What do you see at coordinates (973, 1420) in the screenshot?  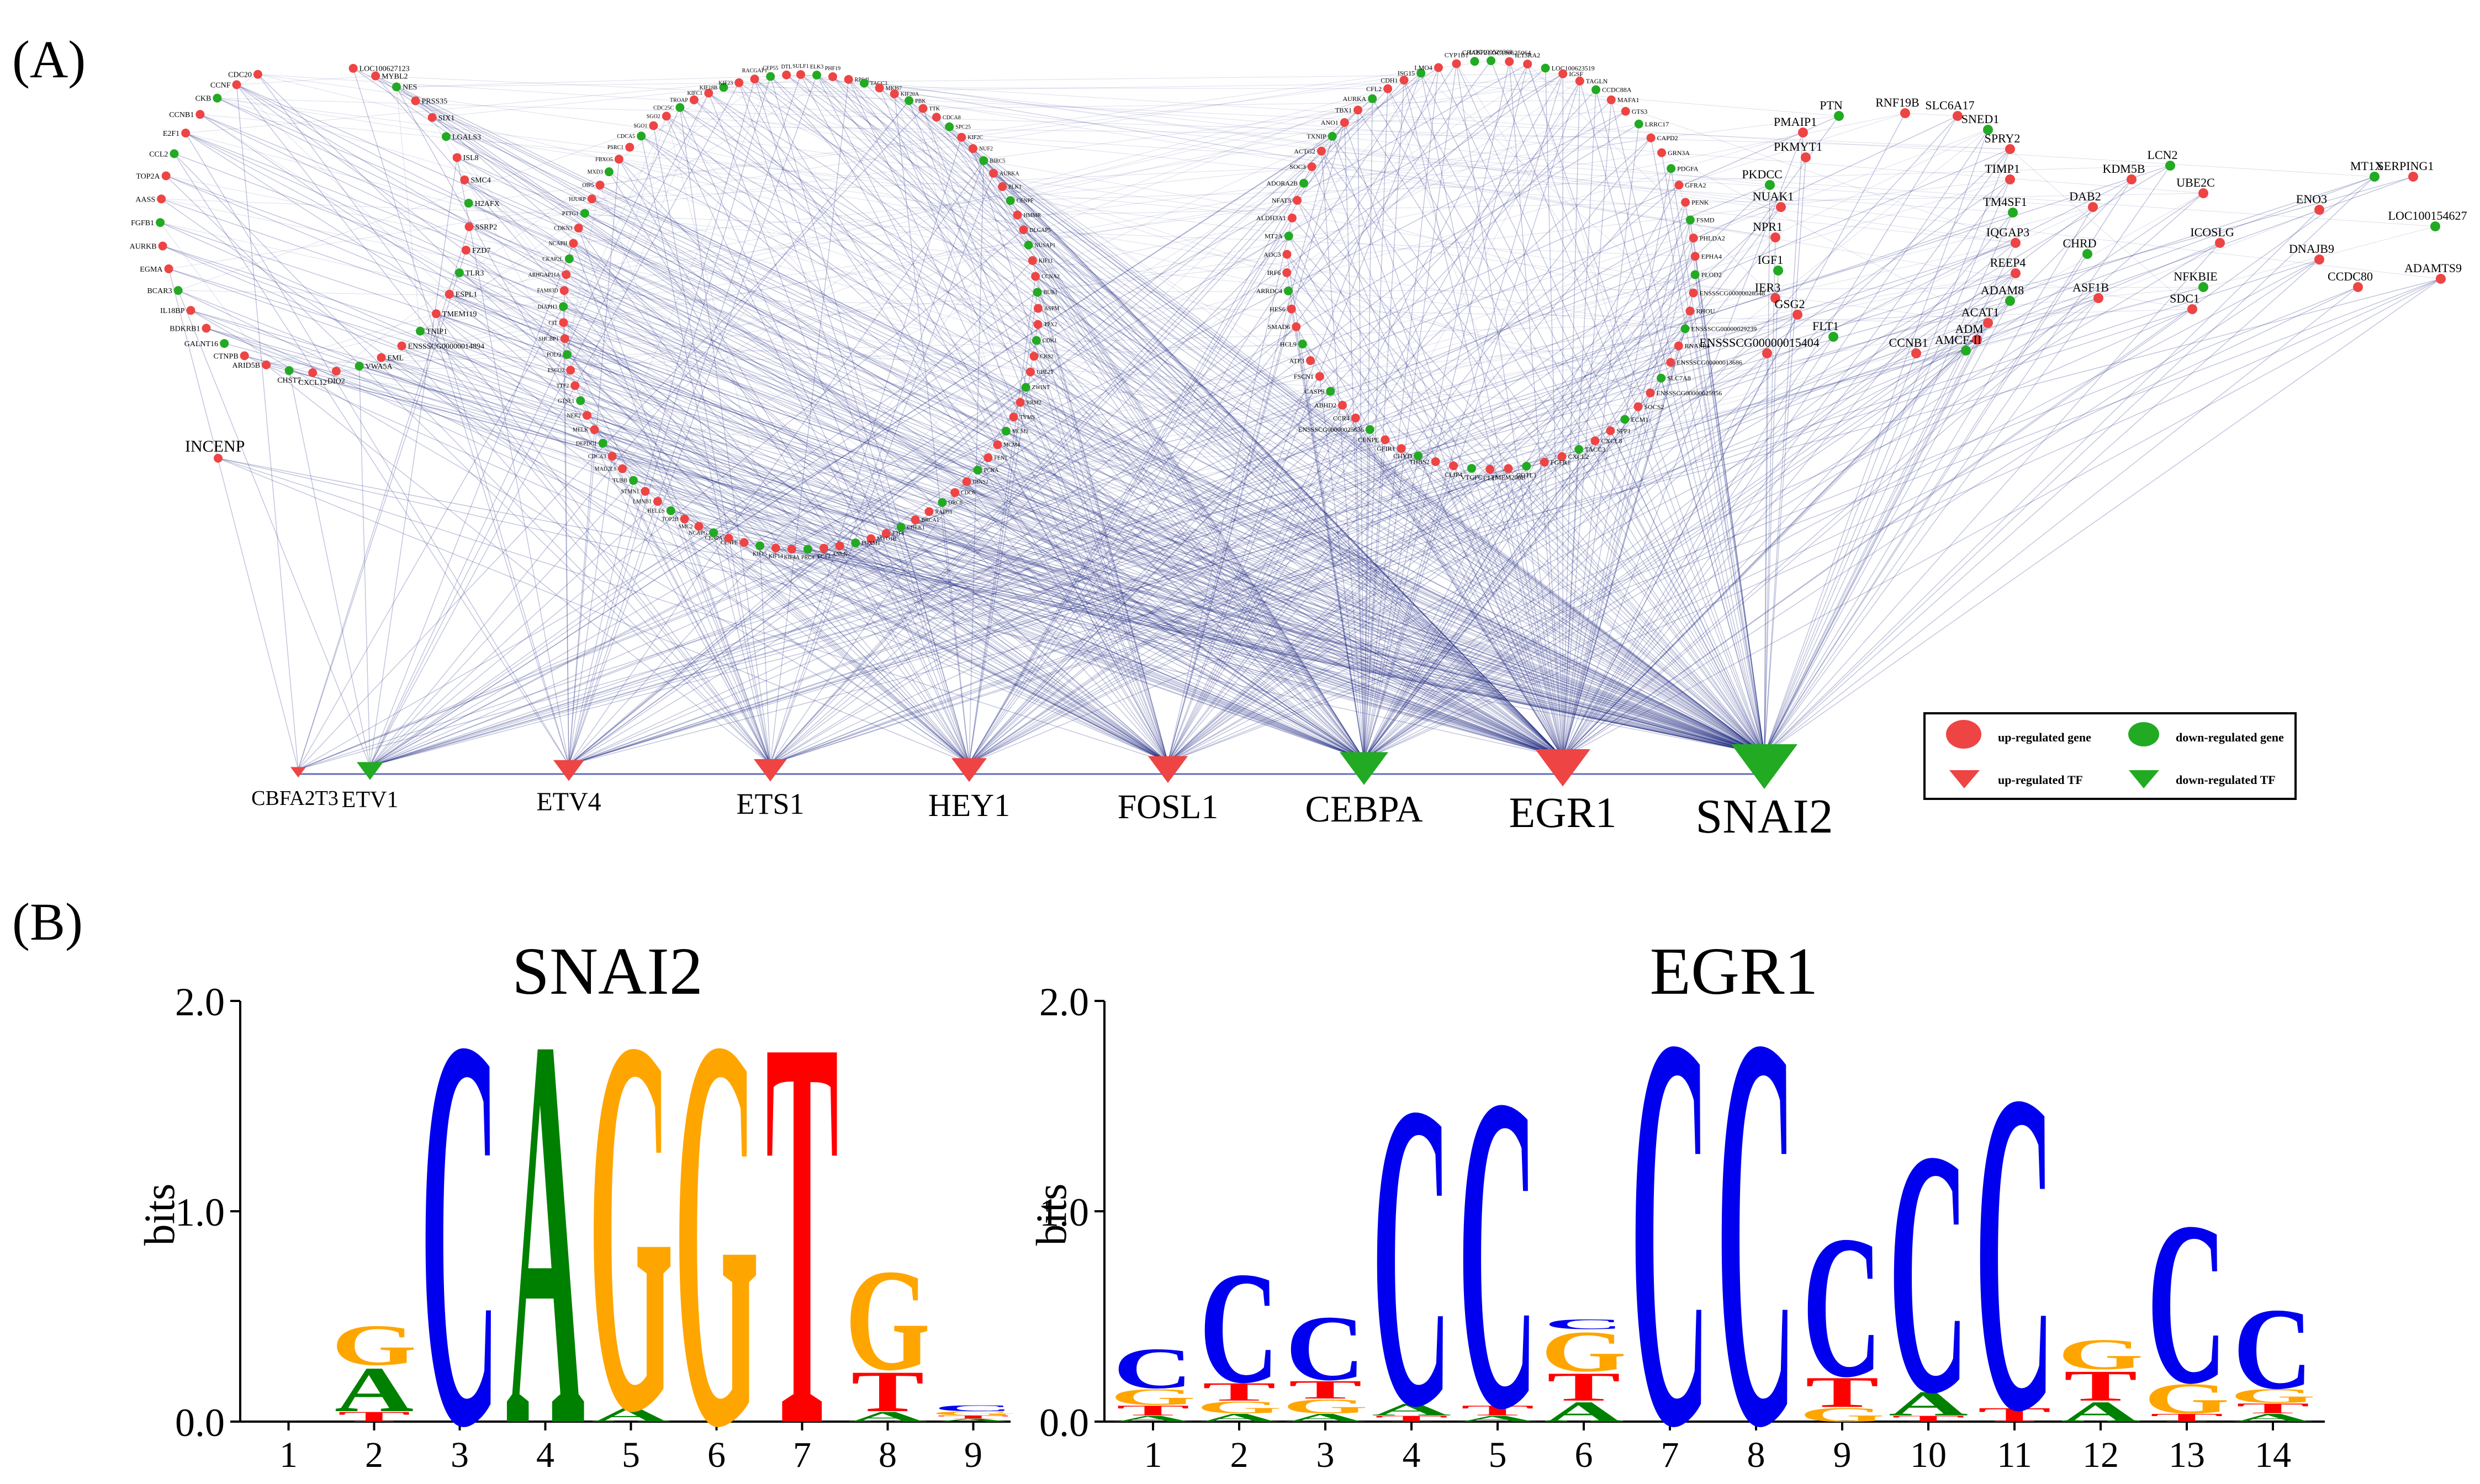 I see `logo-letter-A: A` at bounding box center [973, 1420].